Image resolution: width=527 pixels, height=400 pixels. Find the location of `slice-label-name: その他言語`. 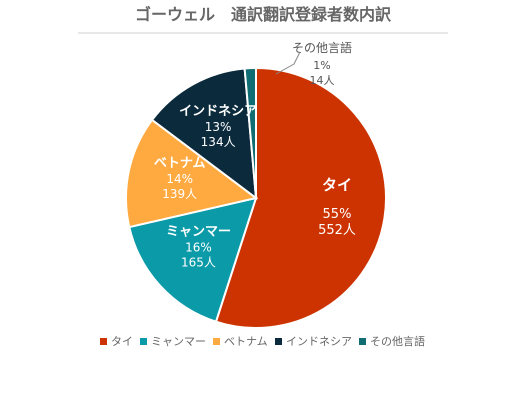

slice-label-name: その他言語 is located at coordinates (322, 47).